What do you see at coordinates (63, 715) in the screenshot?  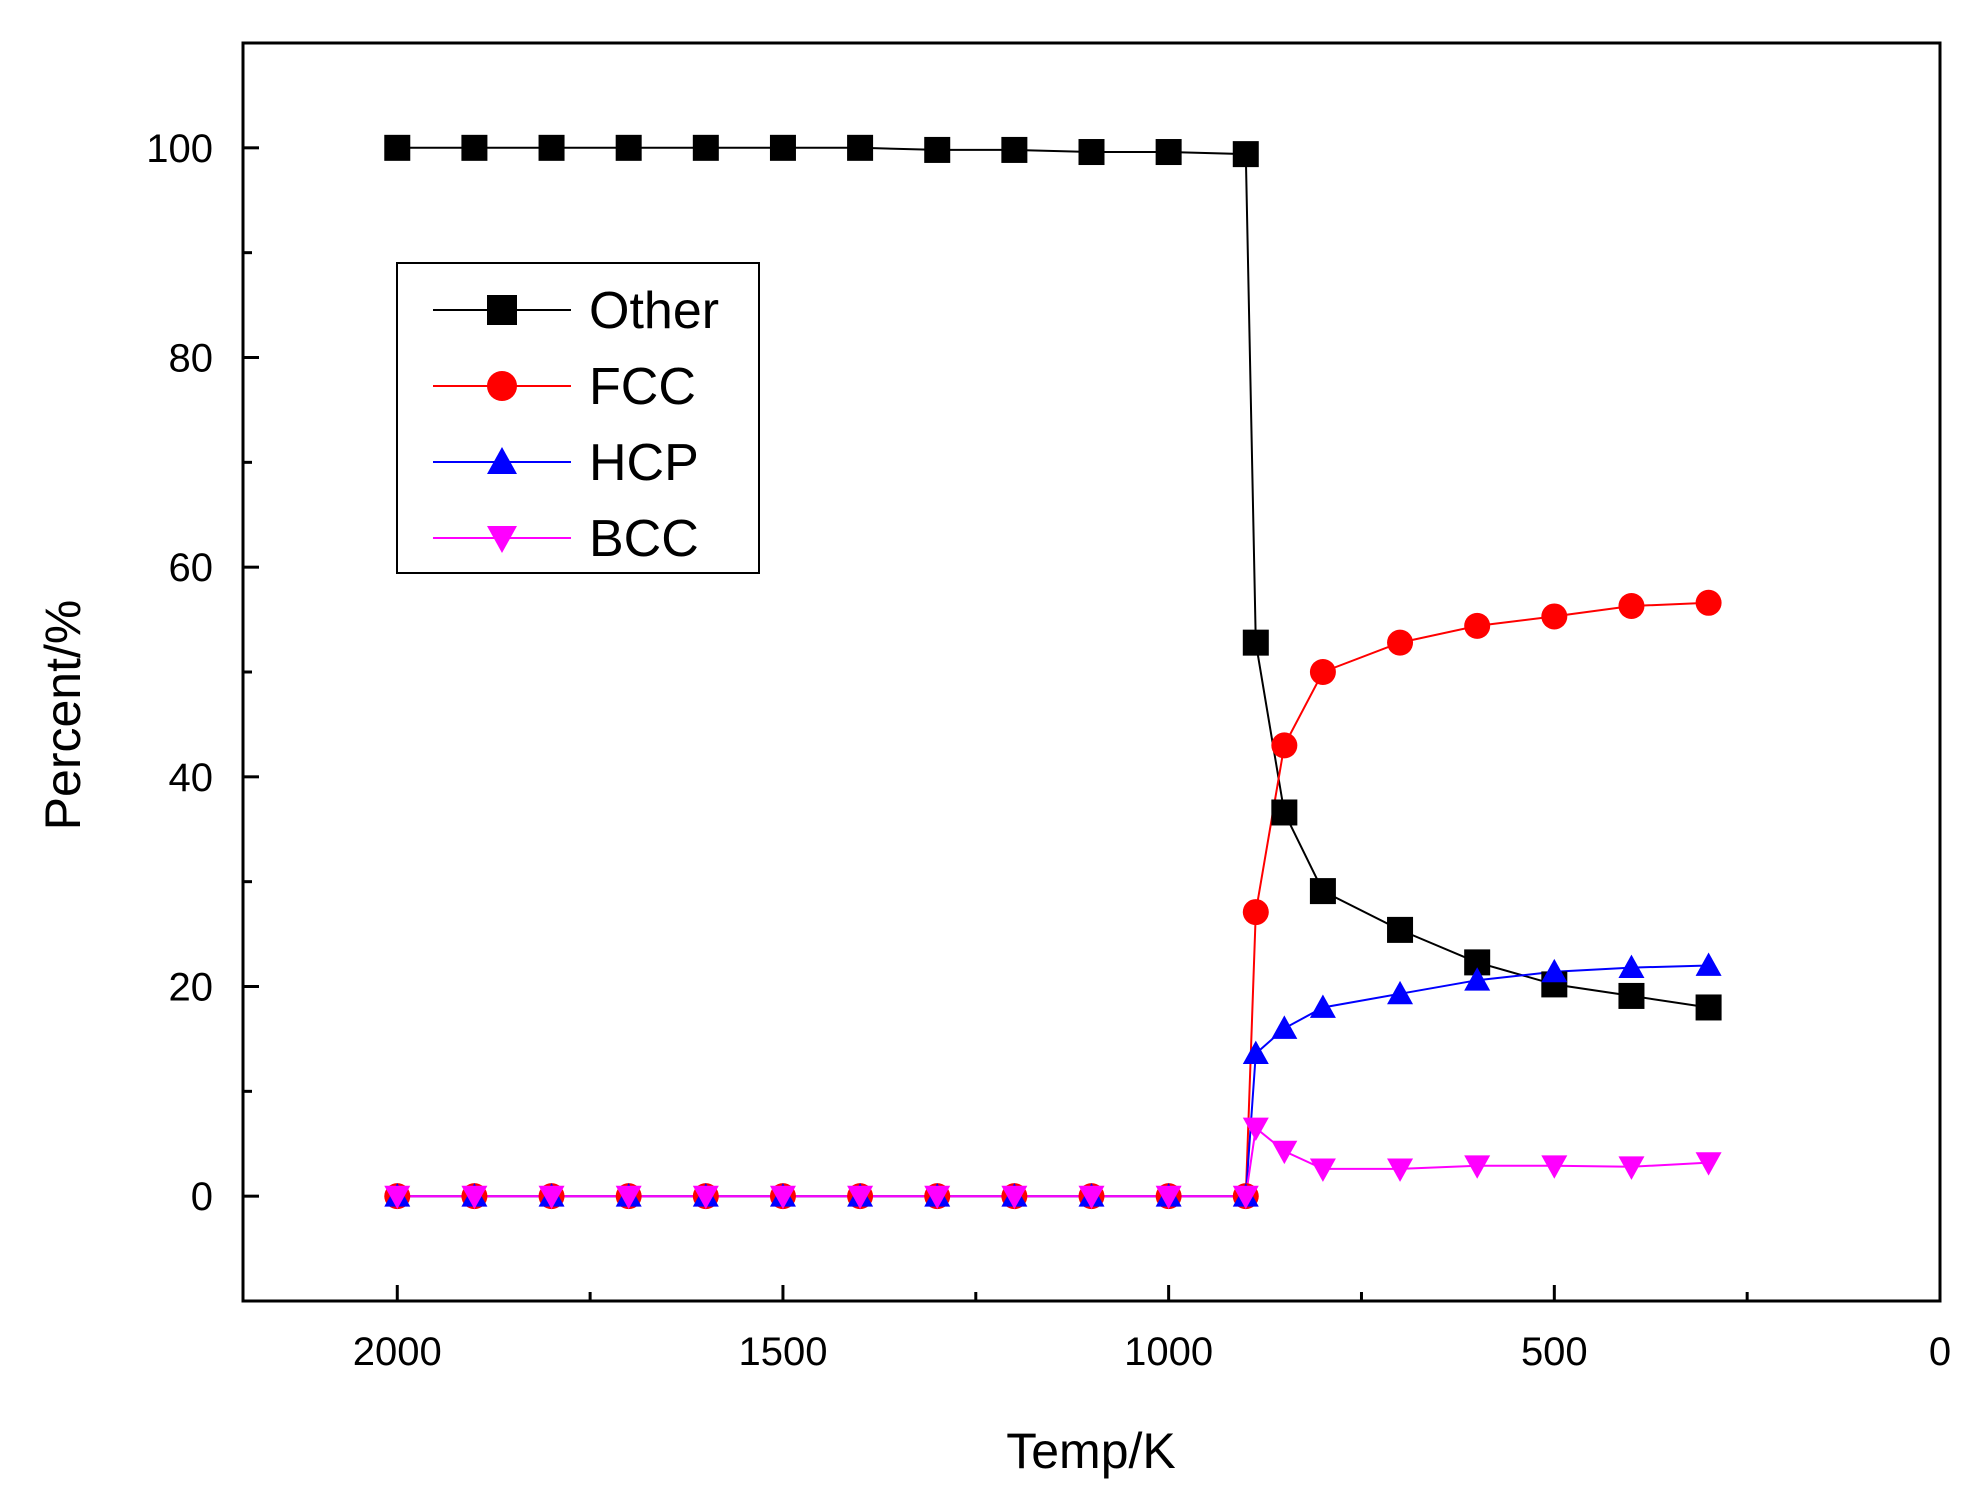 I see `y-axis-title: Percent/%` at bounding box center [63, 715].